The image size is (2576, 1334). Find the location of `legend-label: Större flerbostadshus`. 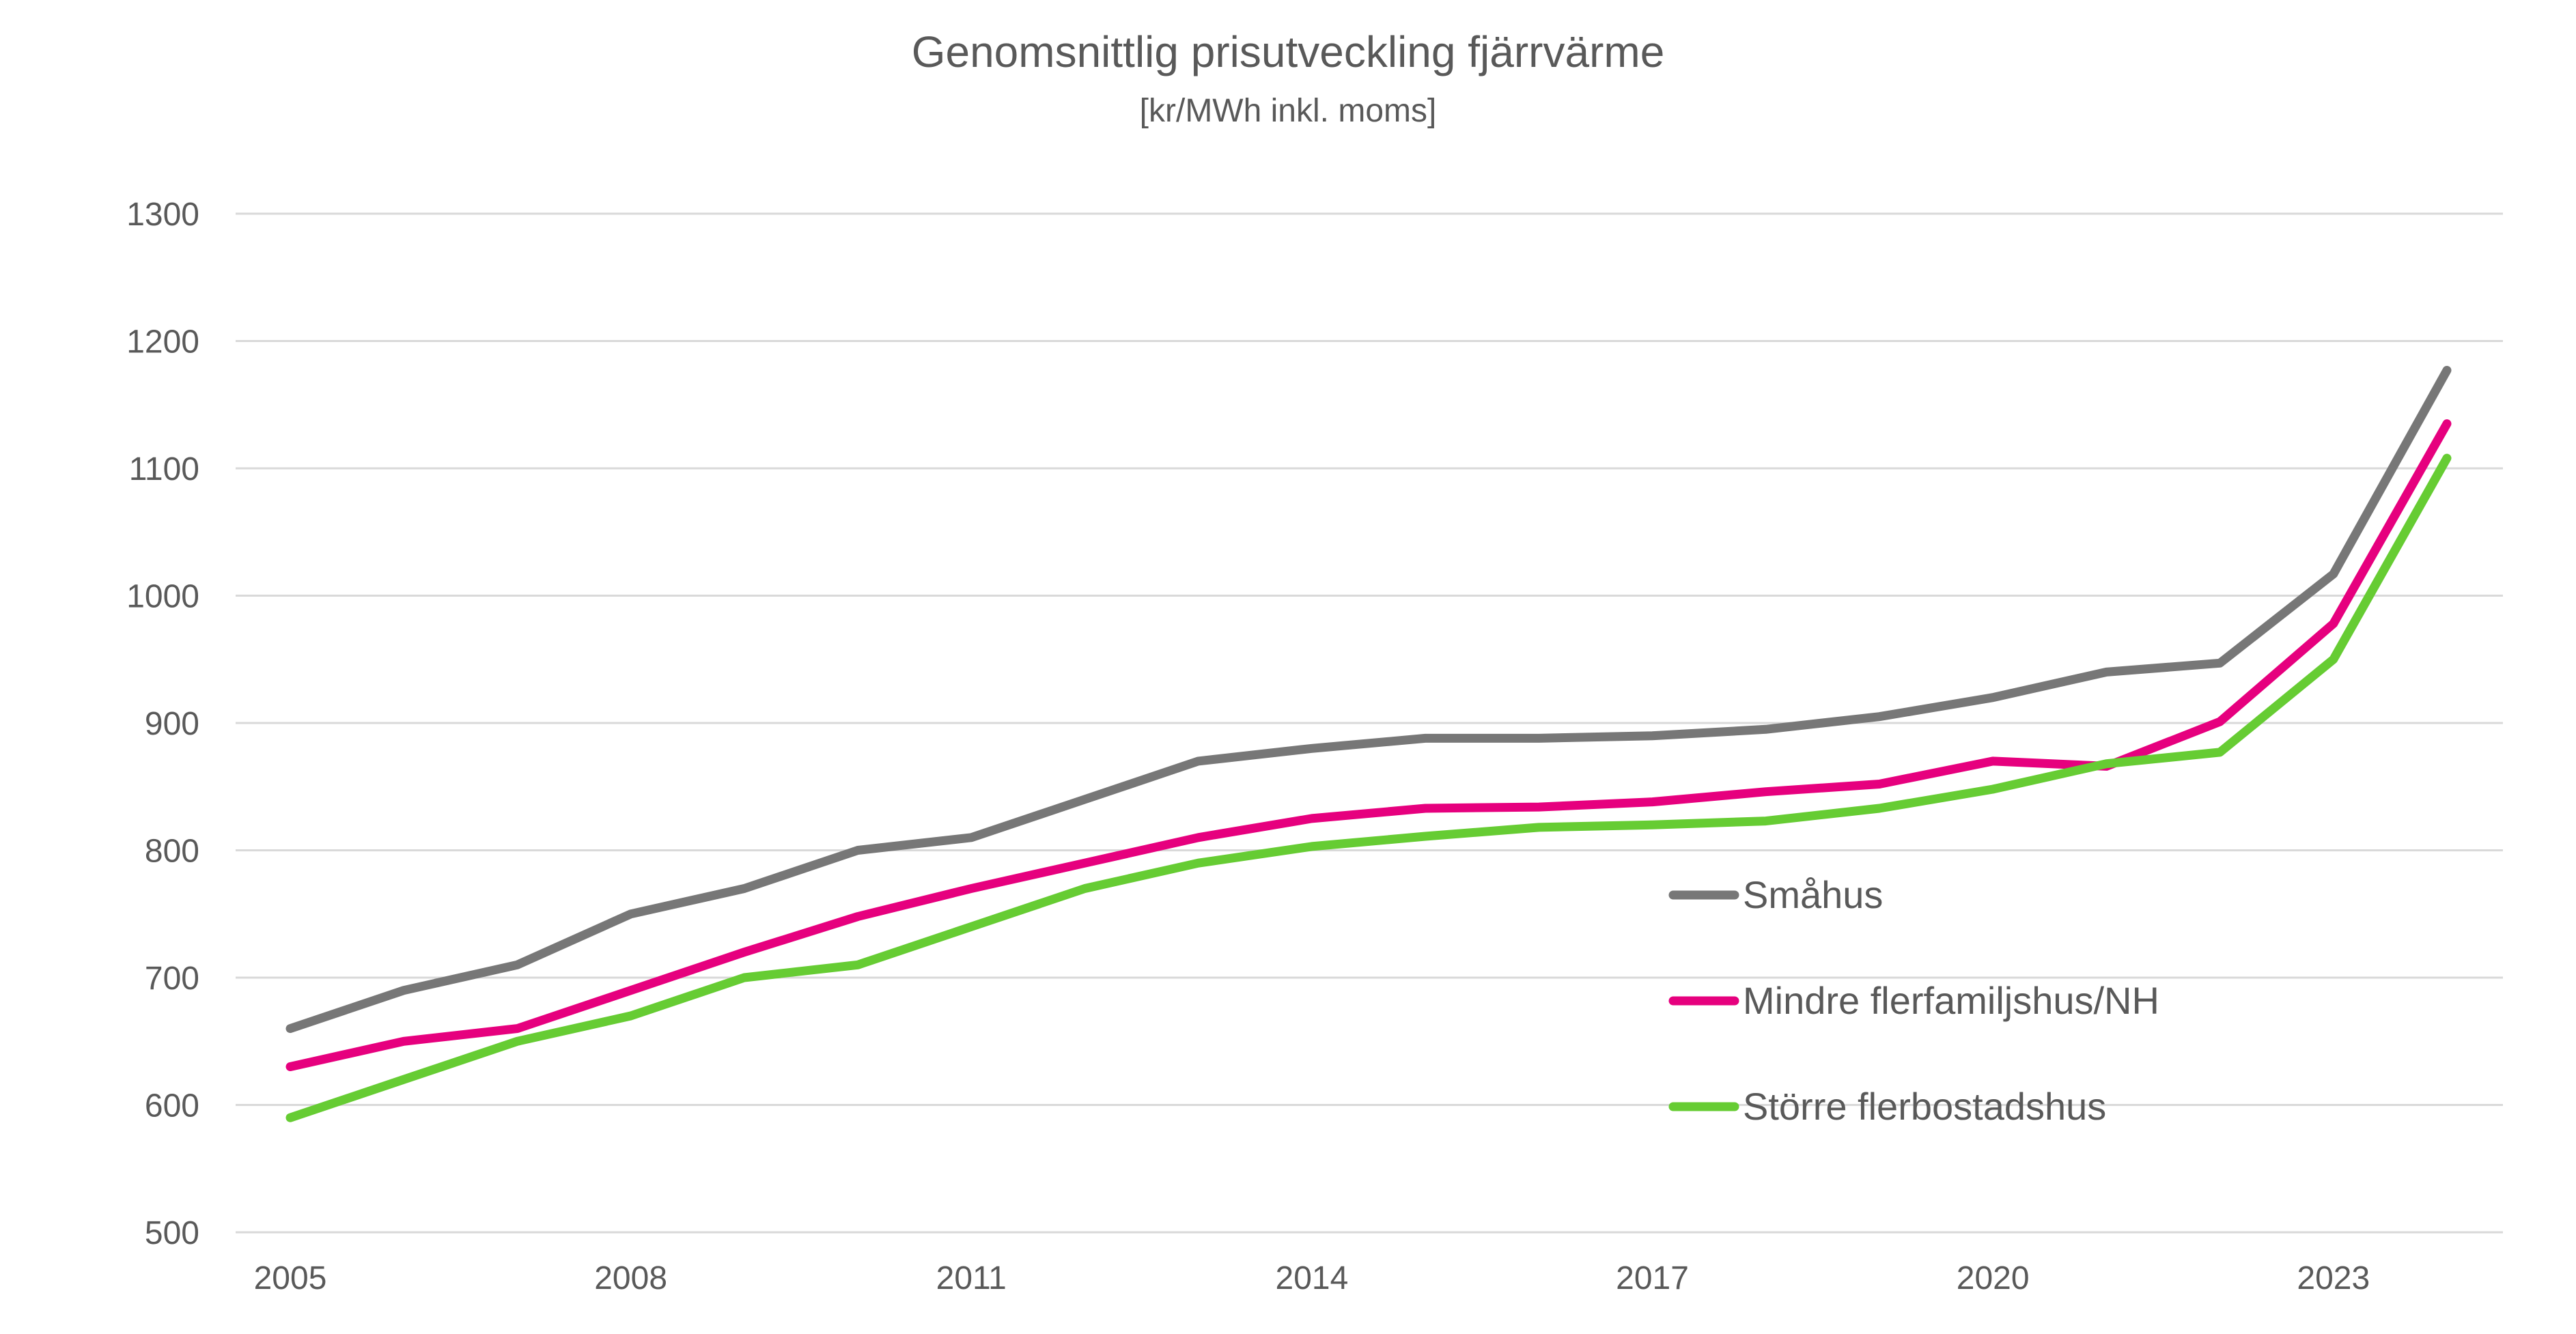

legend-label: Större flerbostadshus is located at coordinates (1924, 1106).